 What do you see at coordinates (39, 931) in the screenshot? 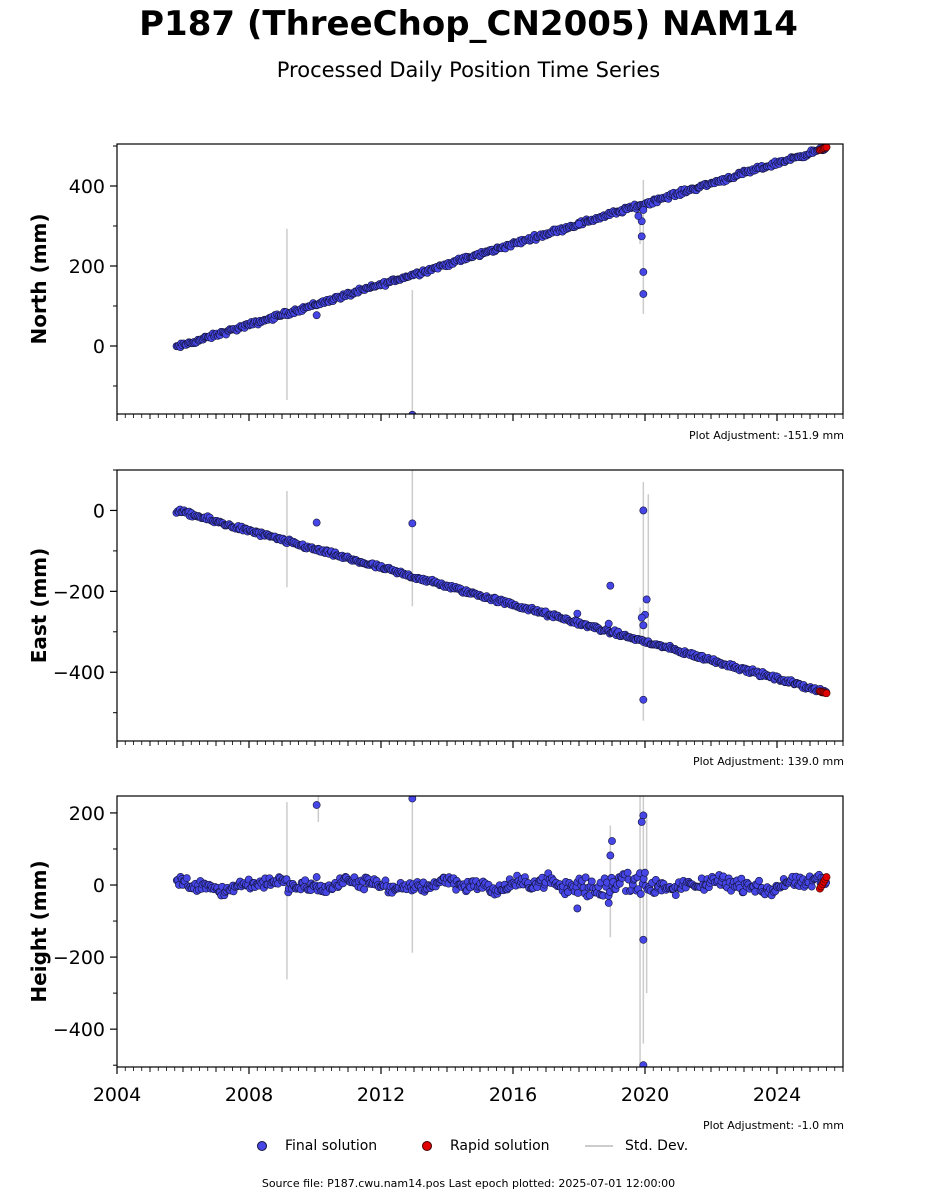
I see `height-y-axis-label: Height (mm)` at bounding box center [39, 931].